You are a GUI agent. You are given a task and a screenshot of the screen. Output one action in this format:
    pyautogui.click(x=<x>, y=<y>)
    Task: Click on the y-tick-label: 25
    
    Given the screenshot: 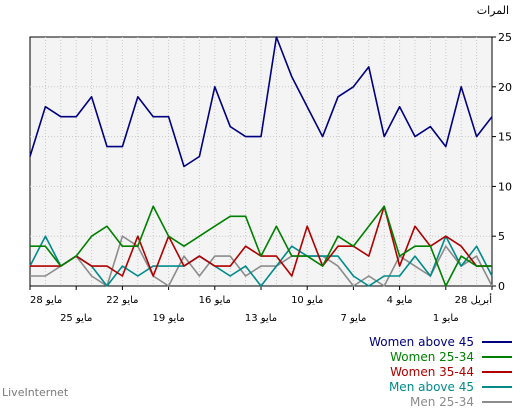 What is the action you would take?
    pyautogui.click(x=505, y=37)
    